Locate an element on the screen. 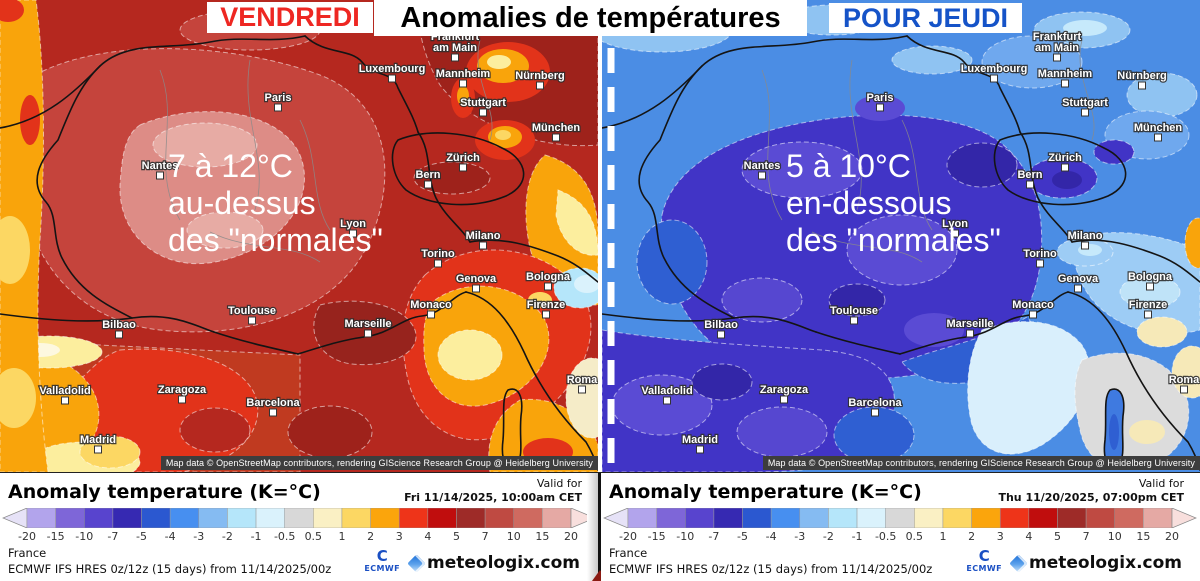  colorbar-tick: 0.5 is located at coordinates (914, 536).